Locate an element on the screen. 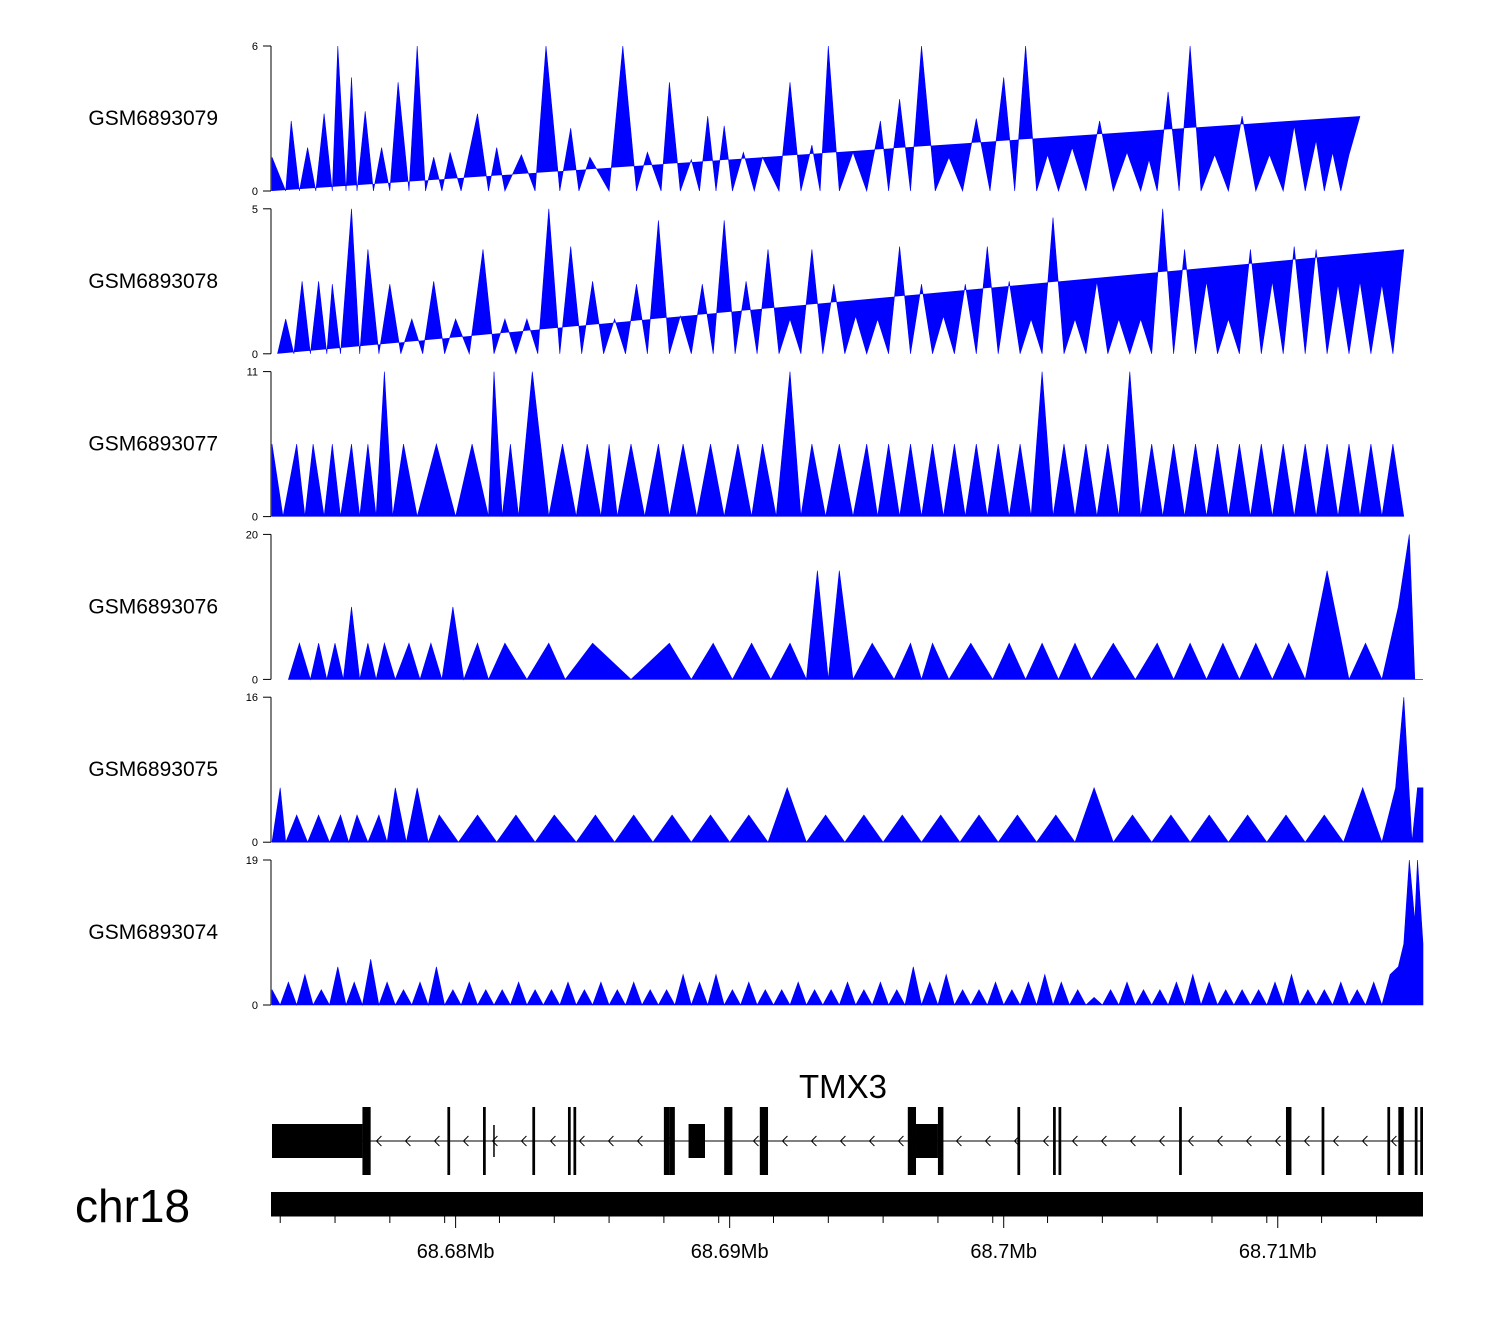 This screenshot has width=1500, height=1320. track-label: GSM6893074 is located at coordinates (153, 932).